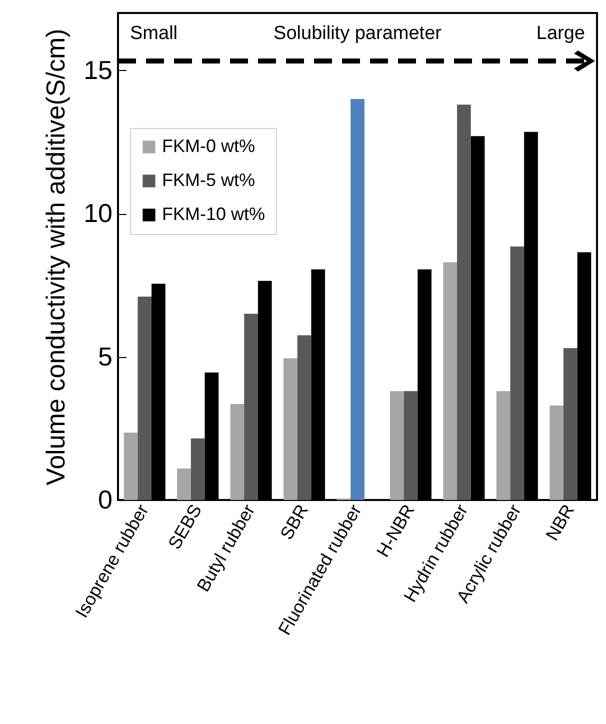 The image size is (606, 724). I want to click on annotation: Solubility parameter, so click(358, 33).